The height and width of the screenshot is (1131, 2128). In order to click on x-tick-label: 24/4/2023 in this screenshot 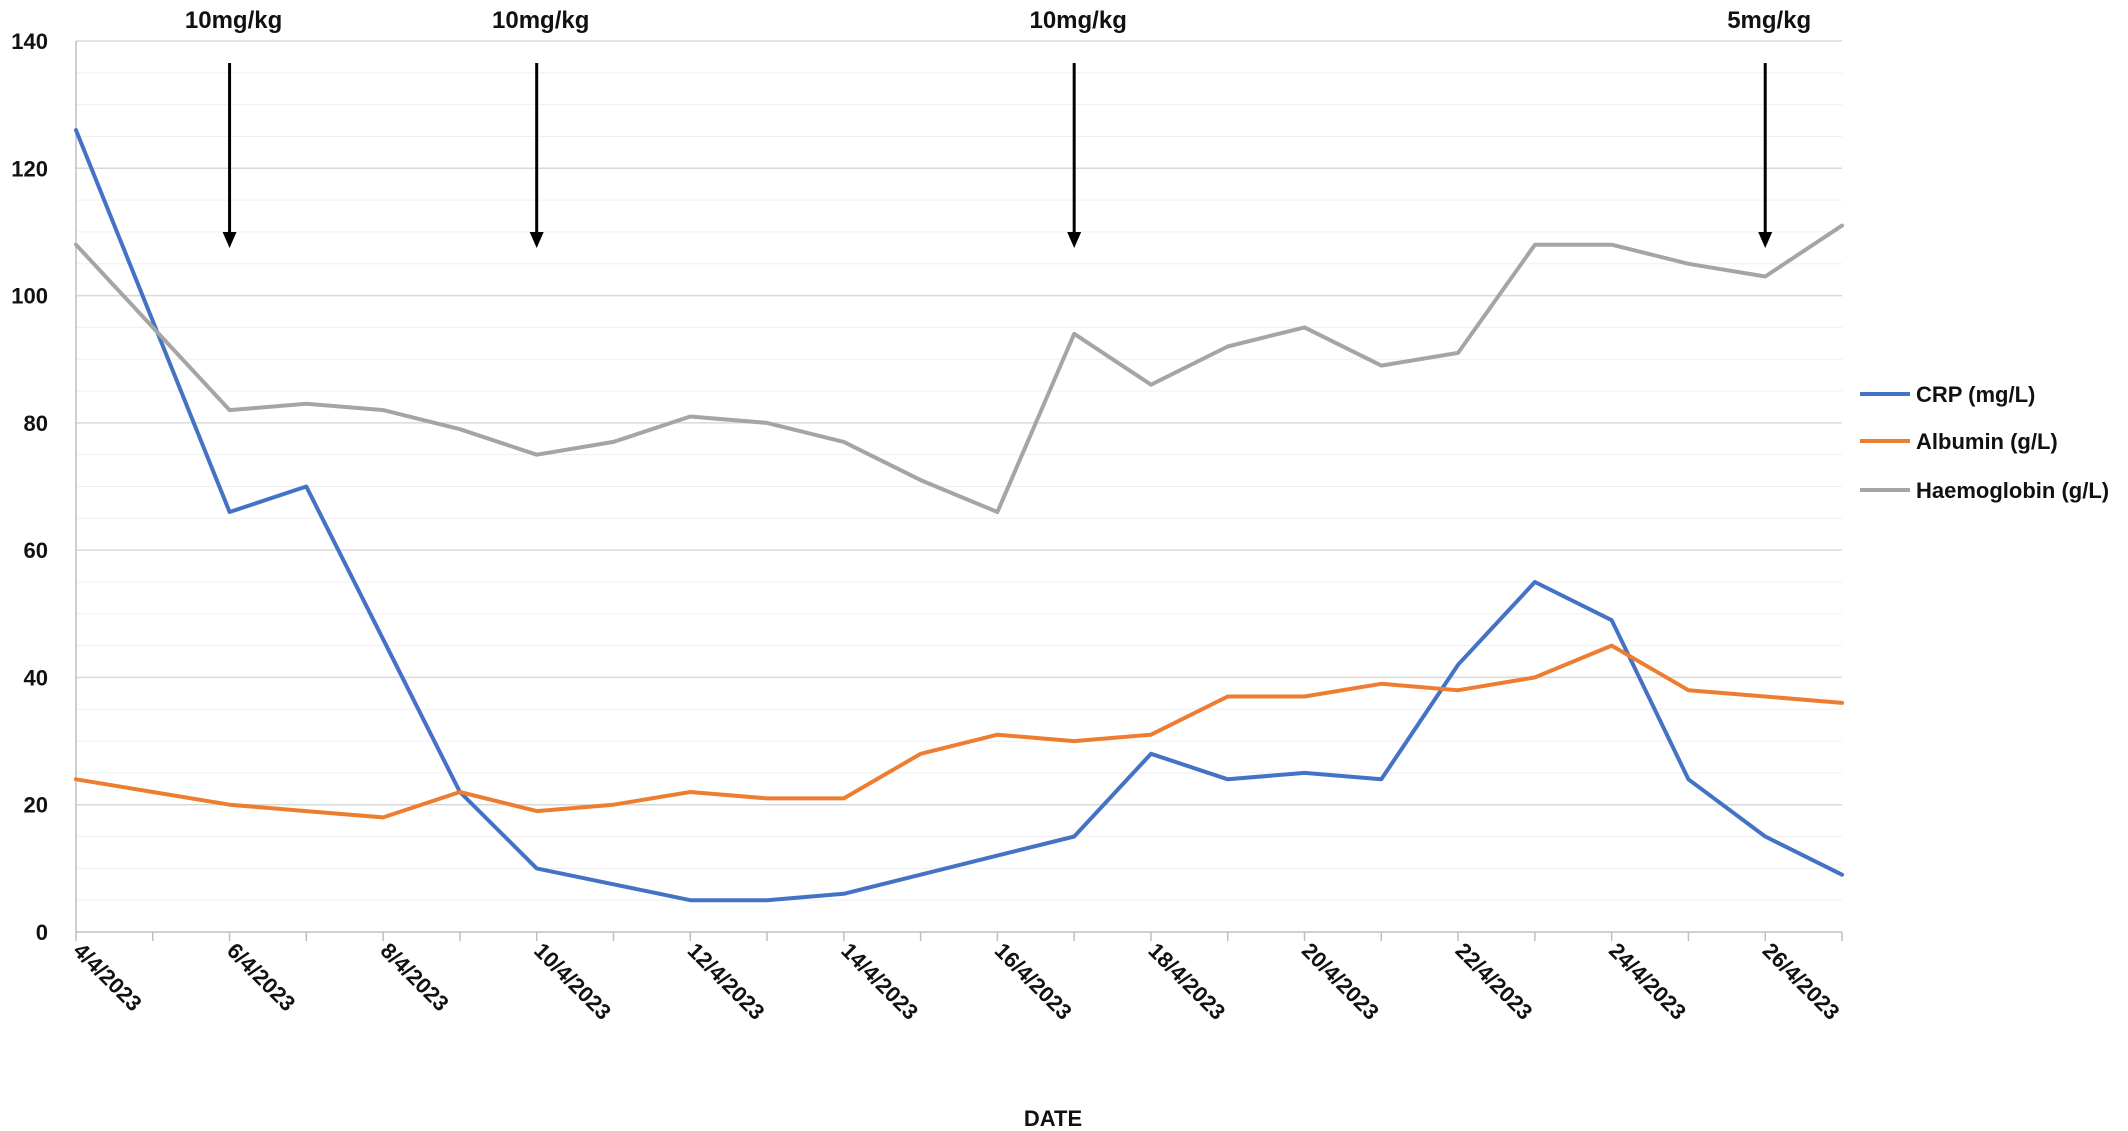, I will do `click(1647, 981)`.